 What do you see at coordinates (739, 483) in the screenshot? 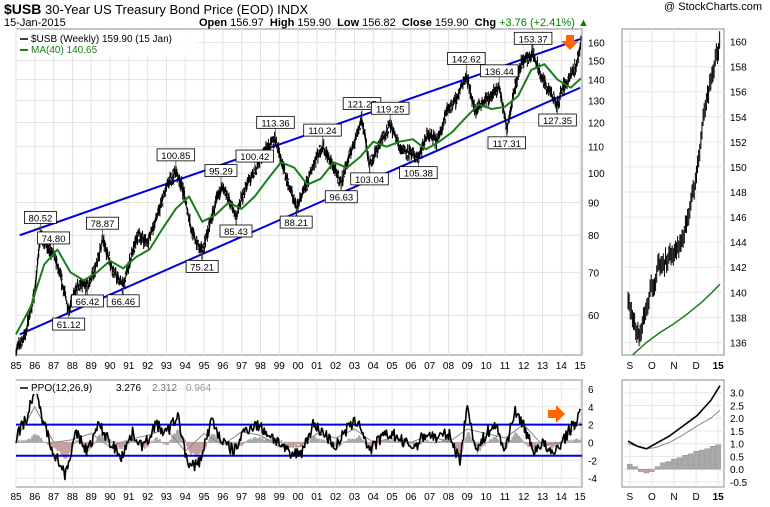
I see `inset-ppo-y-tick-label: -0.5` at bounding box center [739, 483].